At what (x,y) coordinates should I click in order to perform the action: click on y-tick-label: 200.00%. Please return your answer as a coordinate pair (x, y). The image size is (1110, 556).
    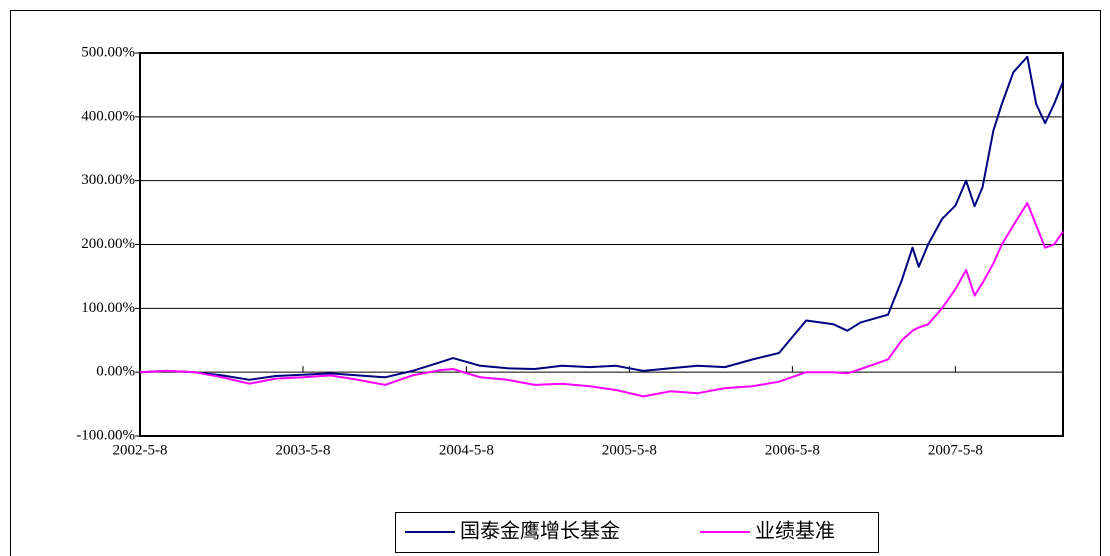
    Looking at the image, I should click on (108, 244).